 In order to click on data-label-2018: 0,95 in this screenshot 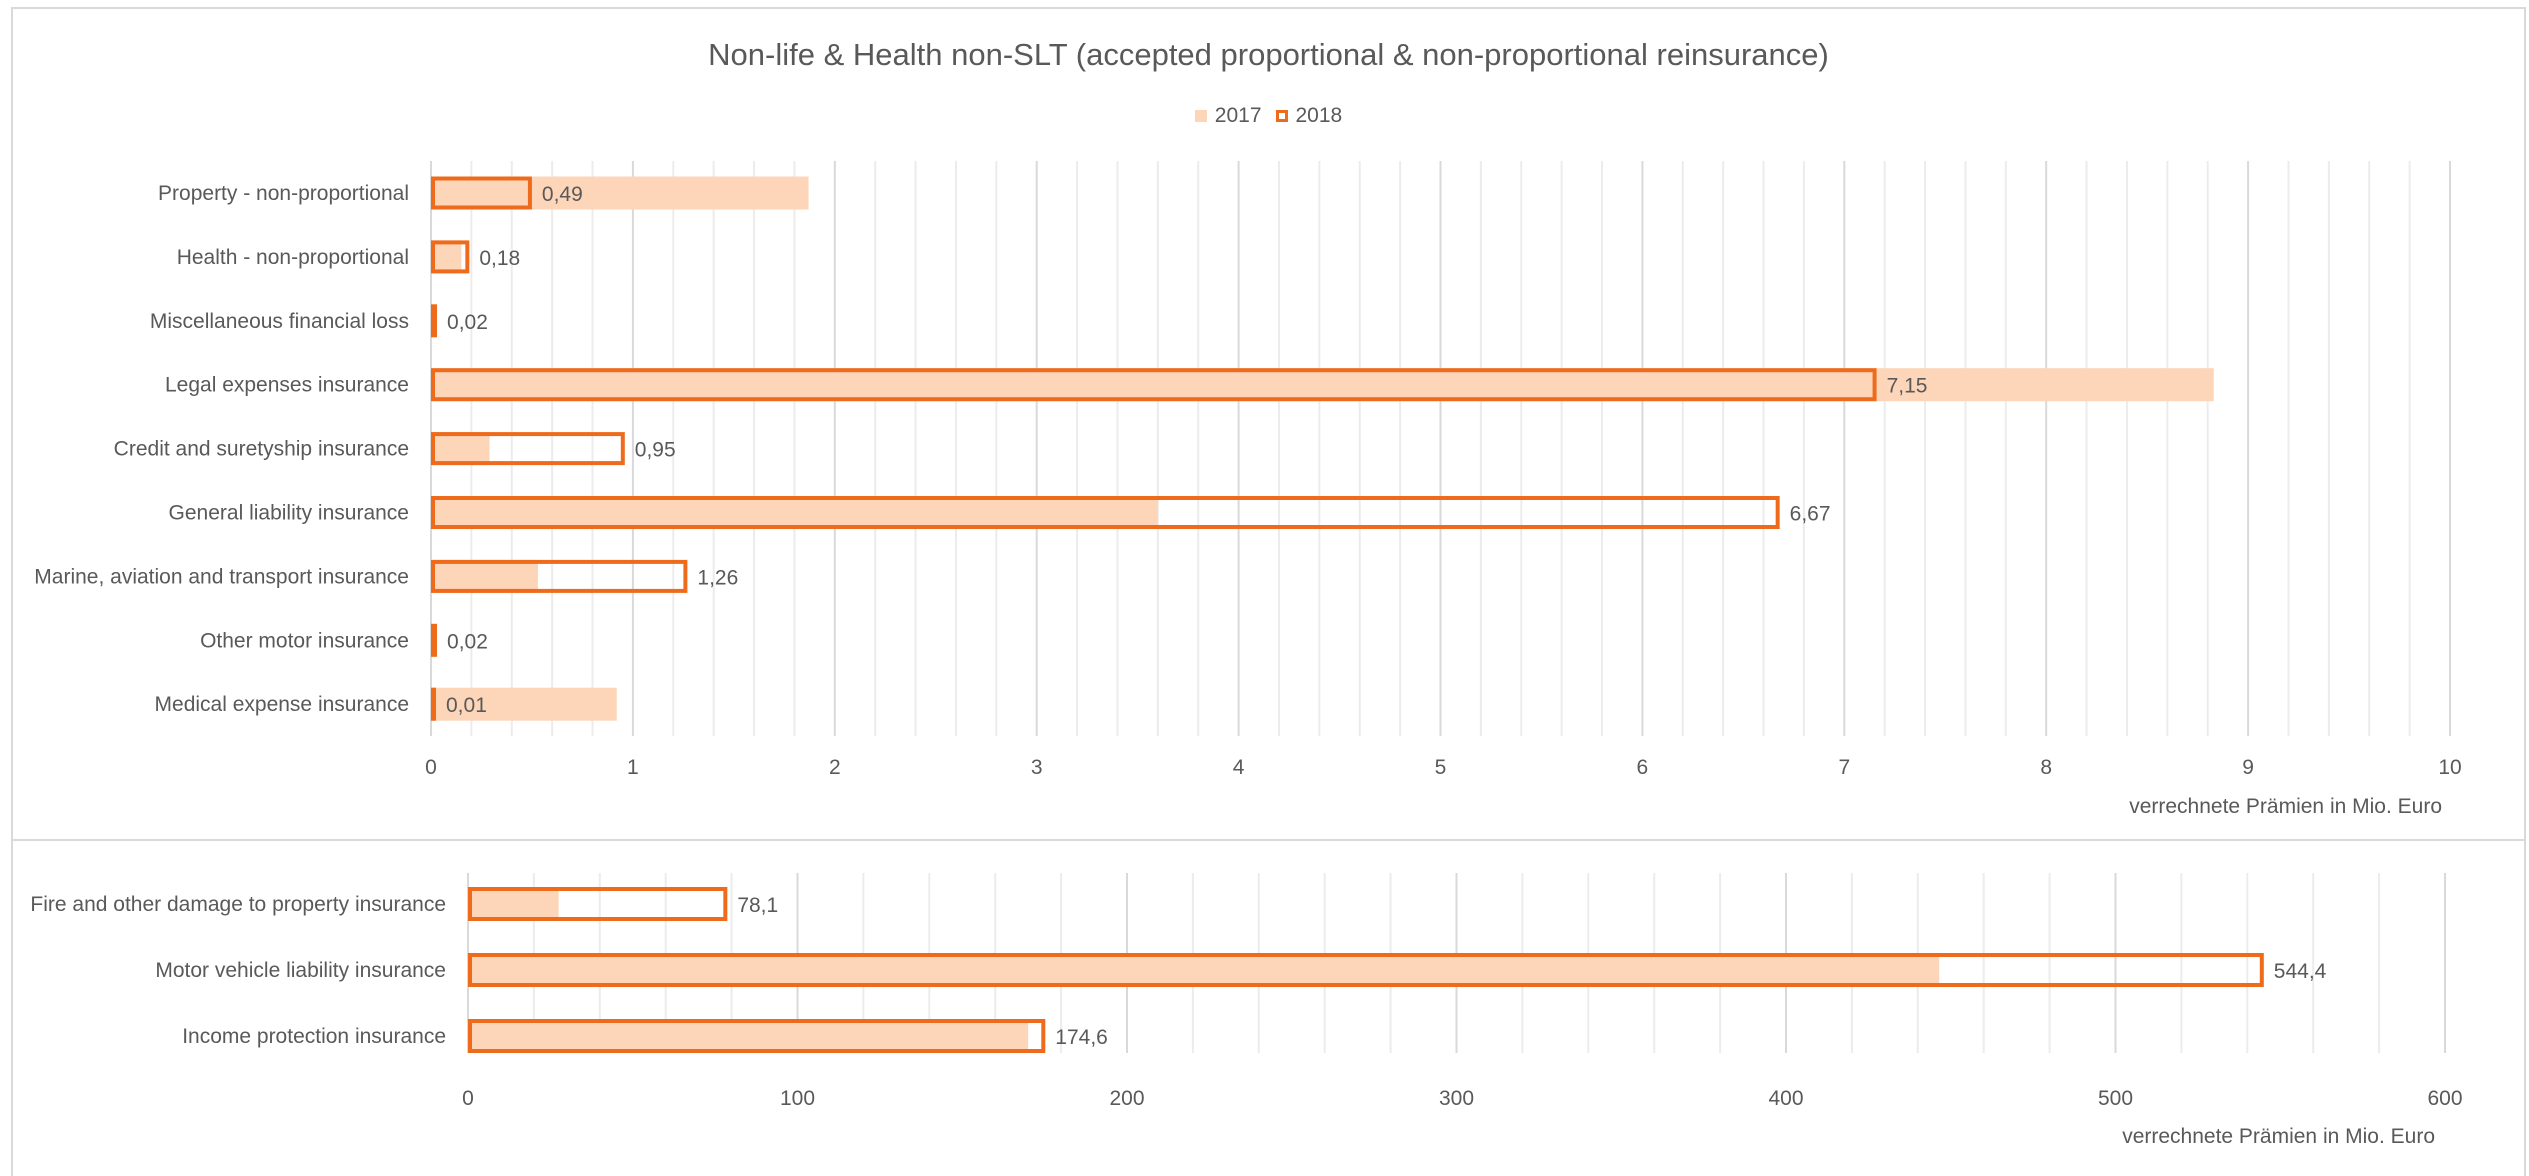, I will do `click(655, 450)`.